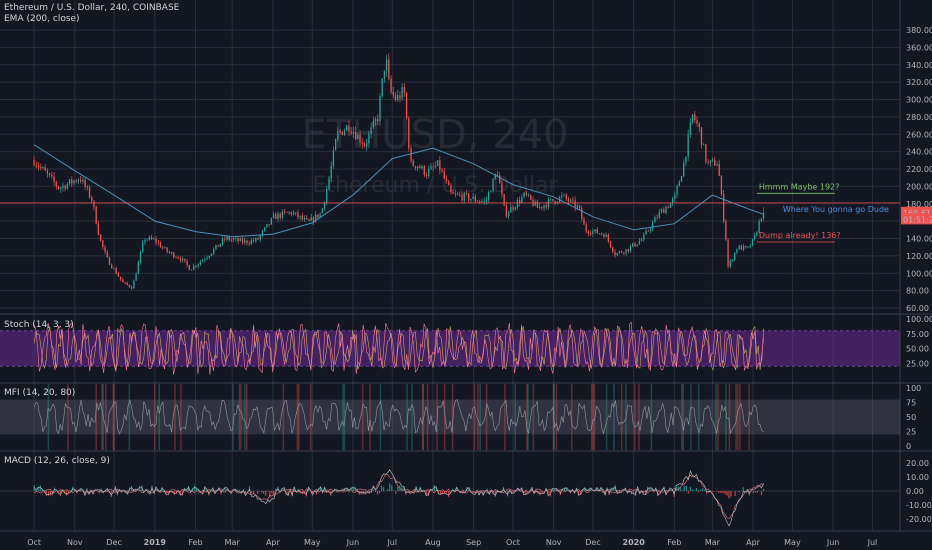 This screenshot has height=550, width=932. I want to click on stoch-legend: Stoch (14, 3, 3), so click(39, 325).